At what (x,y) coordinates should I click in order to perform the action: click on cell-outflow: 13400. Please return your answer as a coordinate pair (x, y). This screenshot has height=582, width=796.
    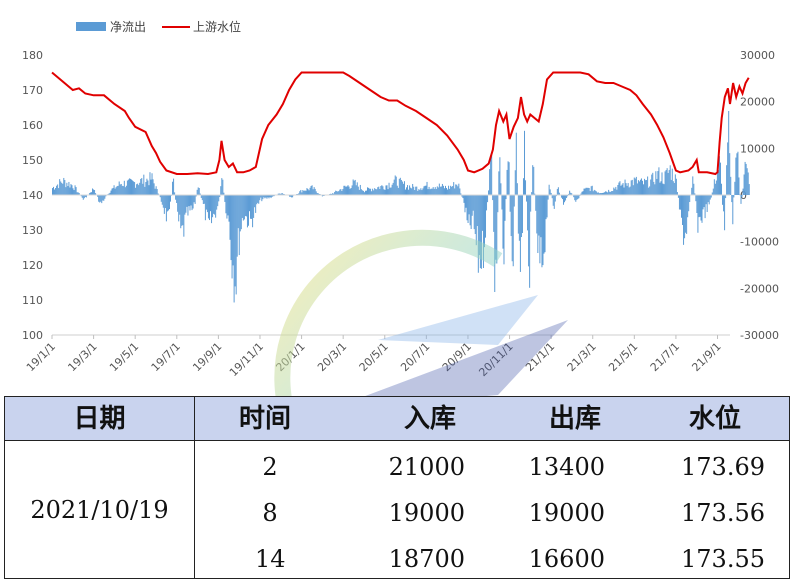
    Looking at the image, I should click on (566, 467).